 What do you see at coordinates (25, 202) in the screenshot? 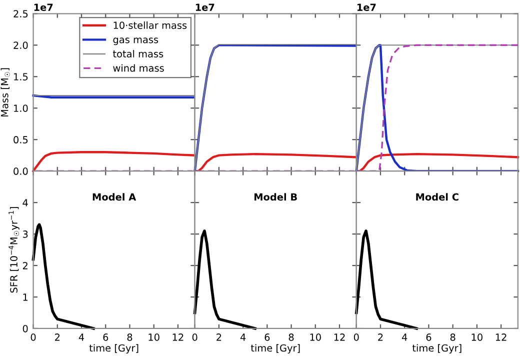
I see `y-tick-label: 4` at bounding box center [25, 202].